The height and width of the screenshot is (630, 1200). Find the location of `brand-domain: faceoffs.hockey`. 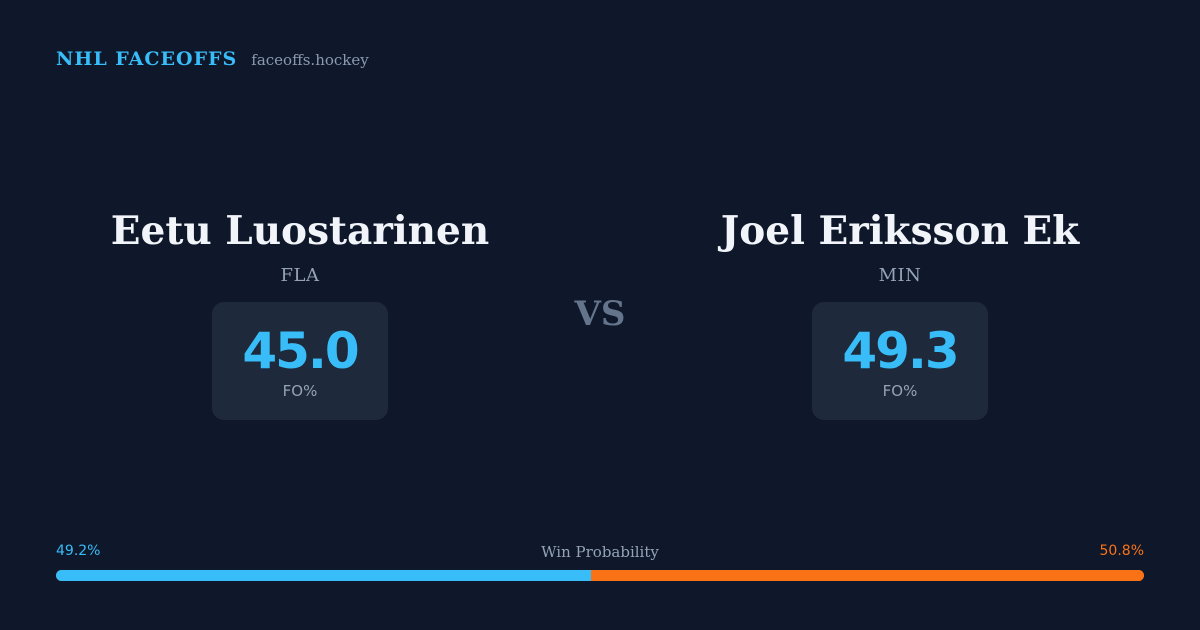

brand-domain: faceoffs.hockey is located at coordinates (310, 60).